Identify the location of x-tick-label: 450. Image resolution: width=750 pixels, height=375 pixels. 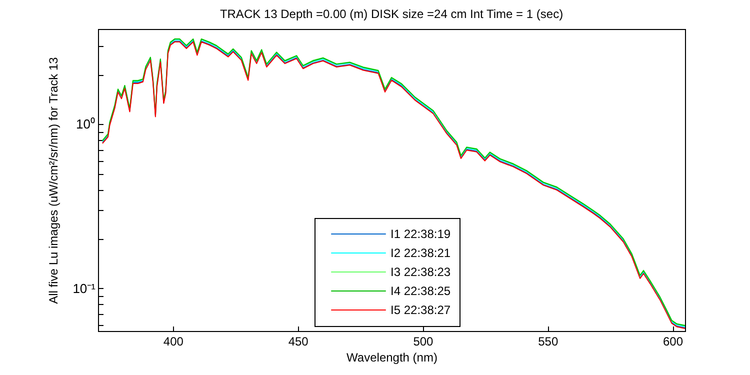
(298, 341).